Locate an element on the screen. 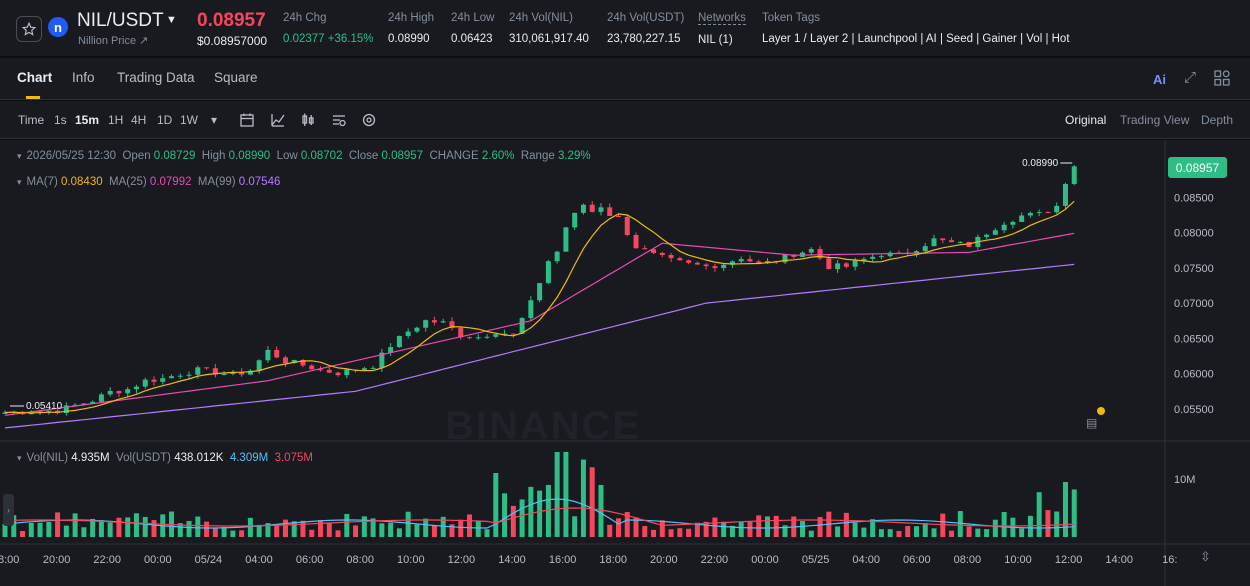 This screenshot has width=1250, height=586. stat-networks: Networks NIL (1) is located at coordinates (722, 29).